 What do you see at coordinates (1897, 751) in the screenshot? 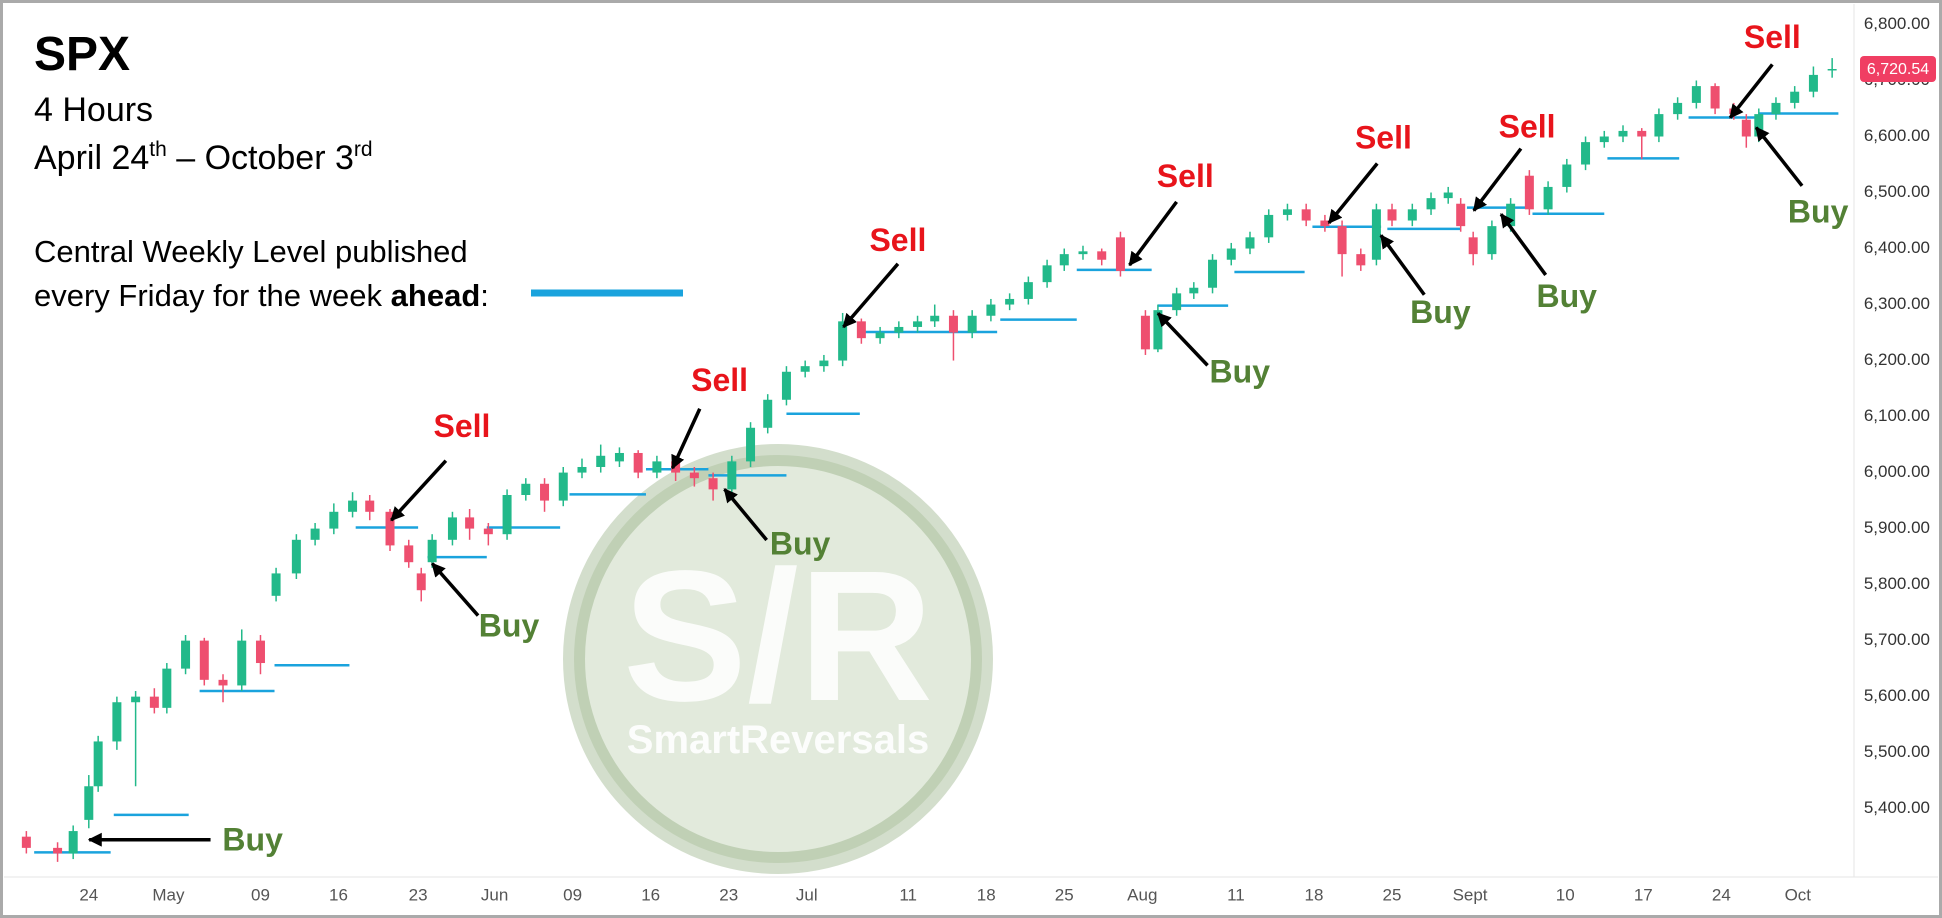
I see `y-tick-label: 5,500.00` at bounding box center [1897, 751].